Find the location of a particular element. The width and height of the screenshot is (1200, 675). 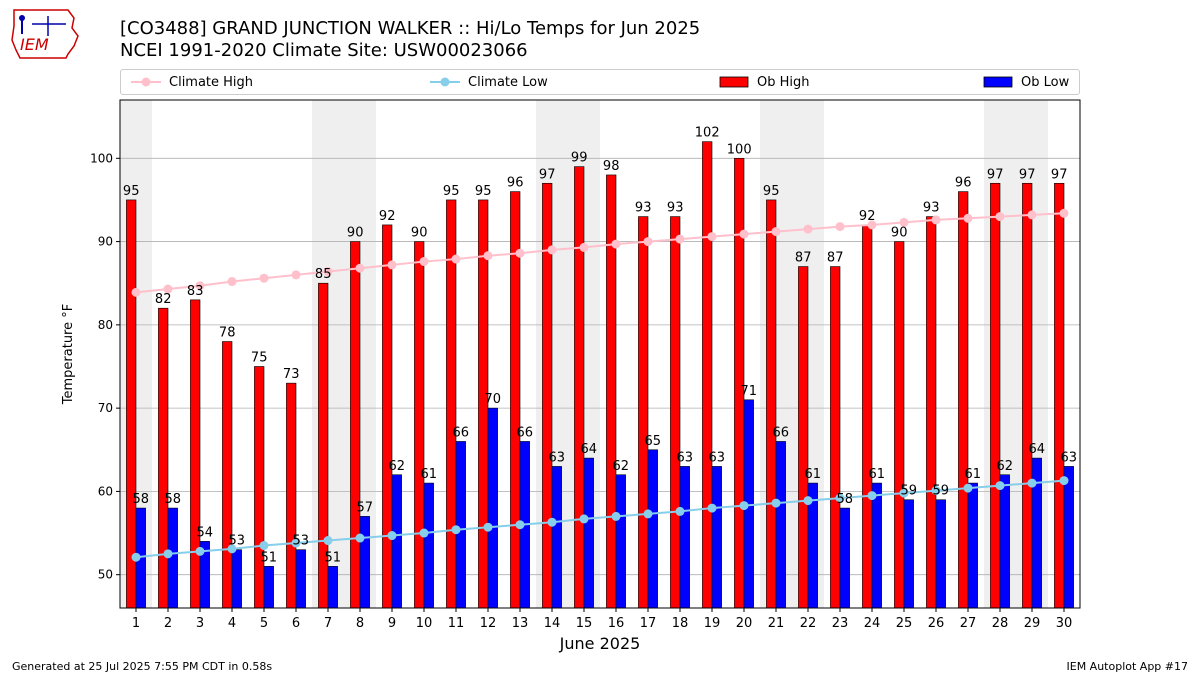

x-tick-label: 14 is located at coordinates (552, 623).